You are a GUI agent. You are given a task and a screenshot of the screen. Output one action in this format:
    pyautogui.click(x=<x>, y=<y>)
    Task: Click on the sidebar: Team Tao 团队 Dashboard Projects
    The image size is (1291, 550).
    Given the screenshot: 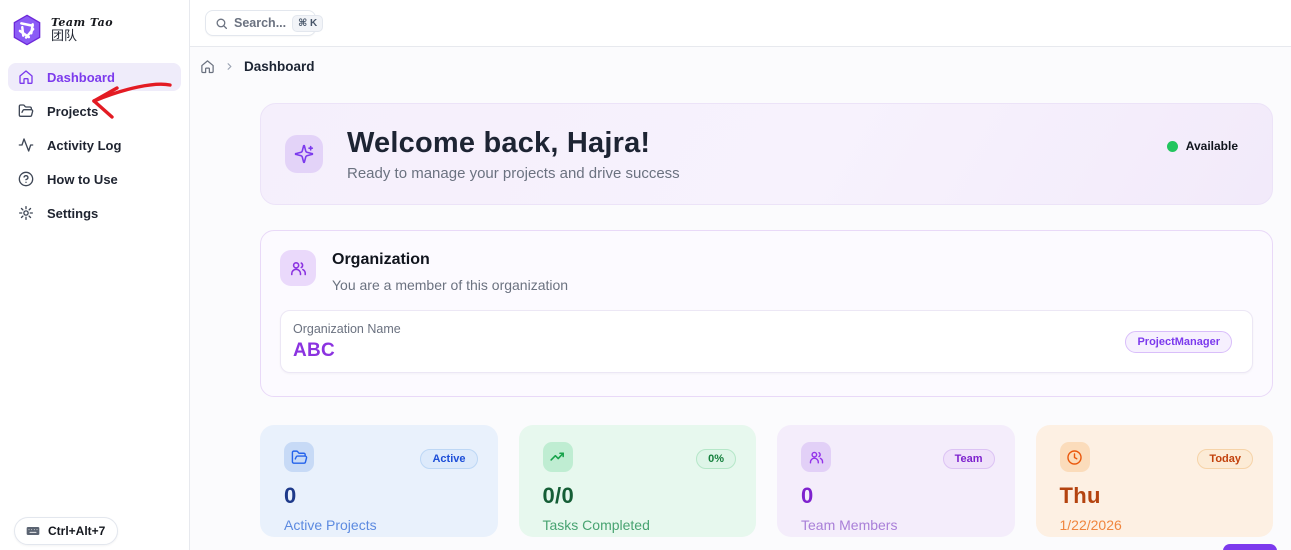 What is the action you would take?
    pyautogui.click(x=95, y=275)
    